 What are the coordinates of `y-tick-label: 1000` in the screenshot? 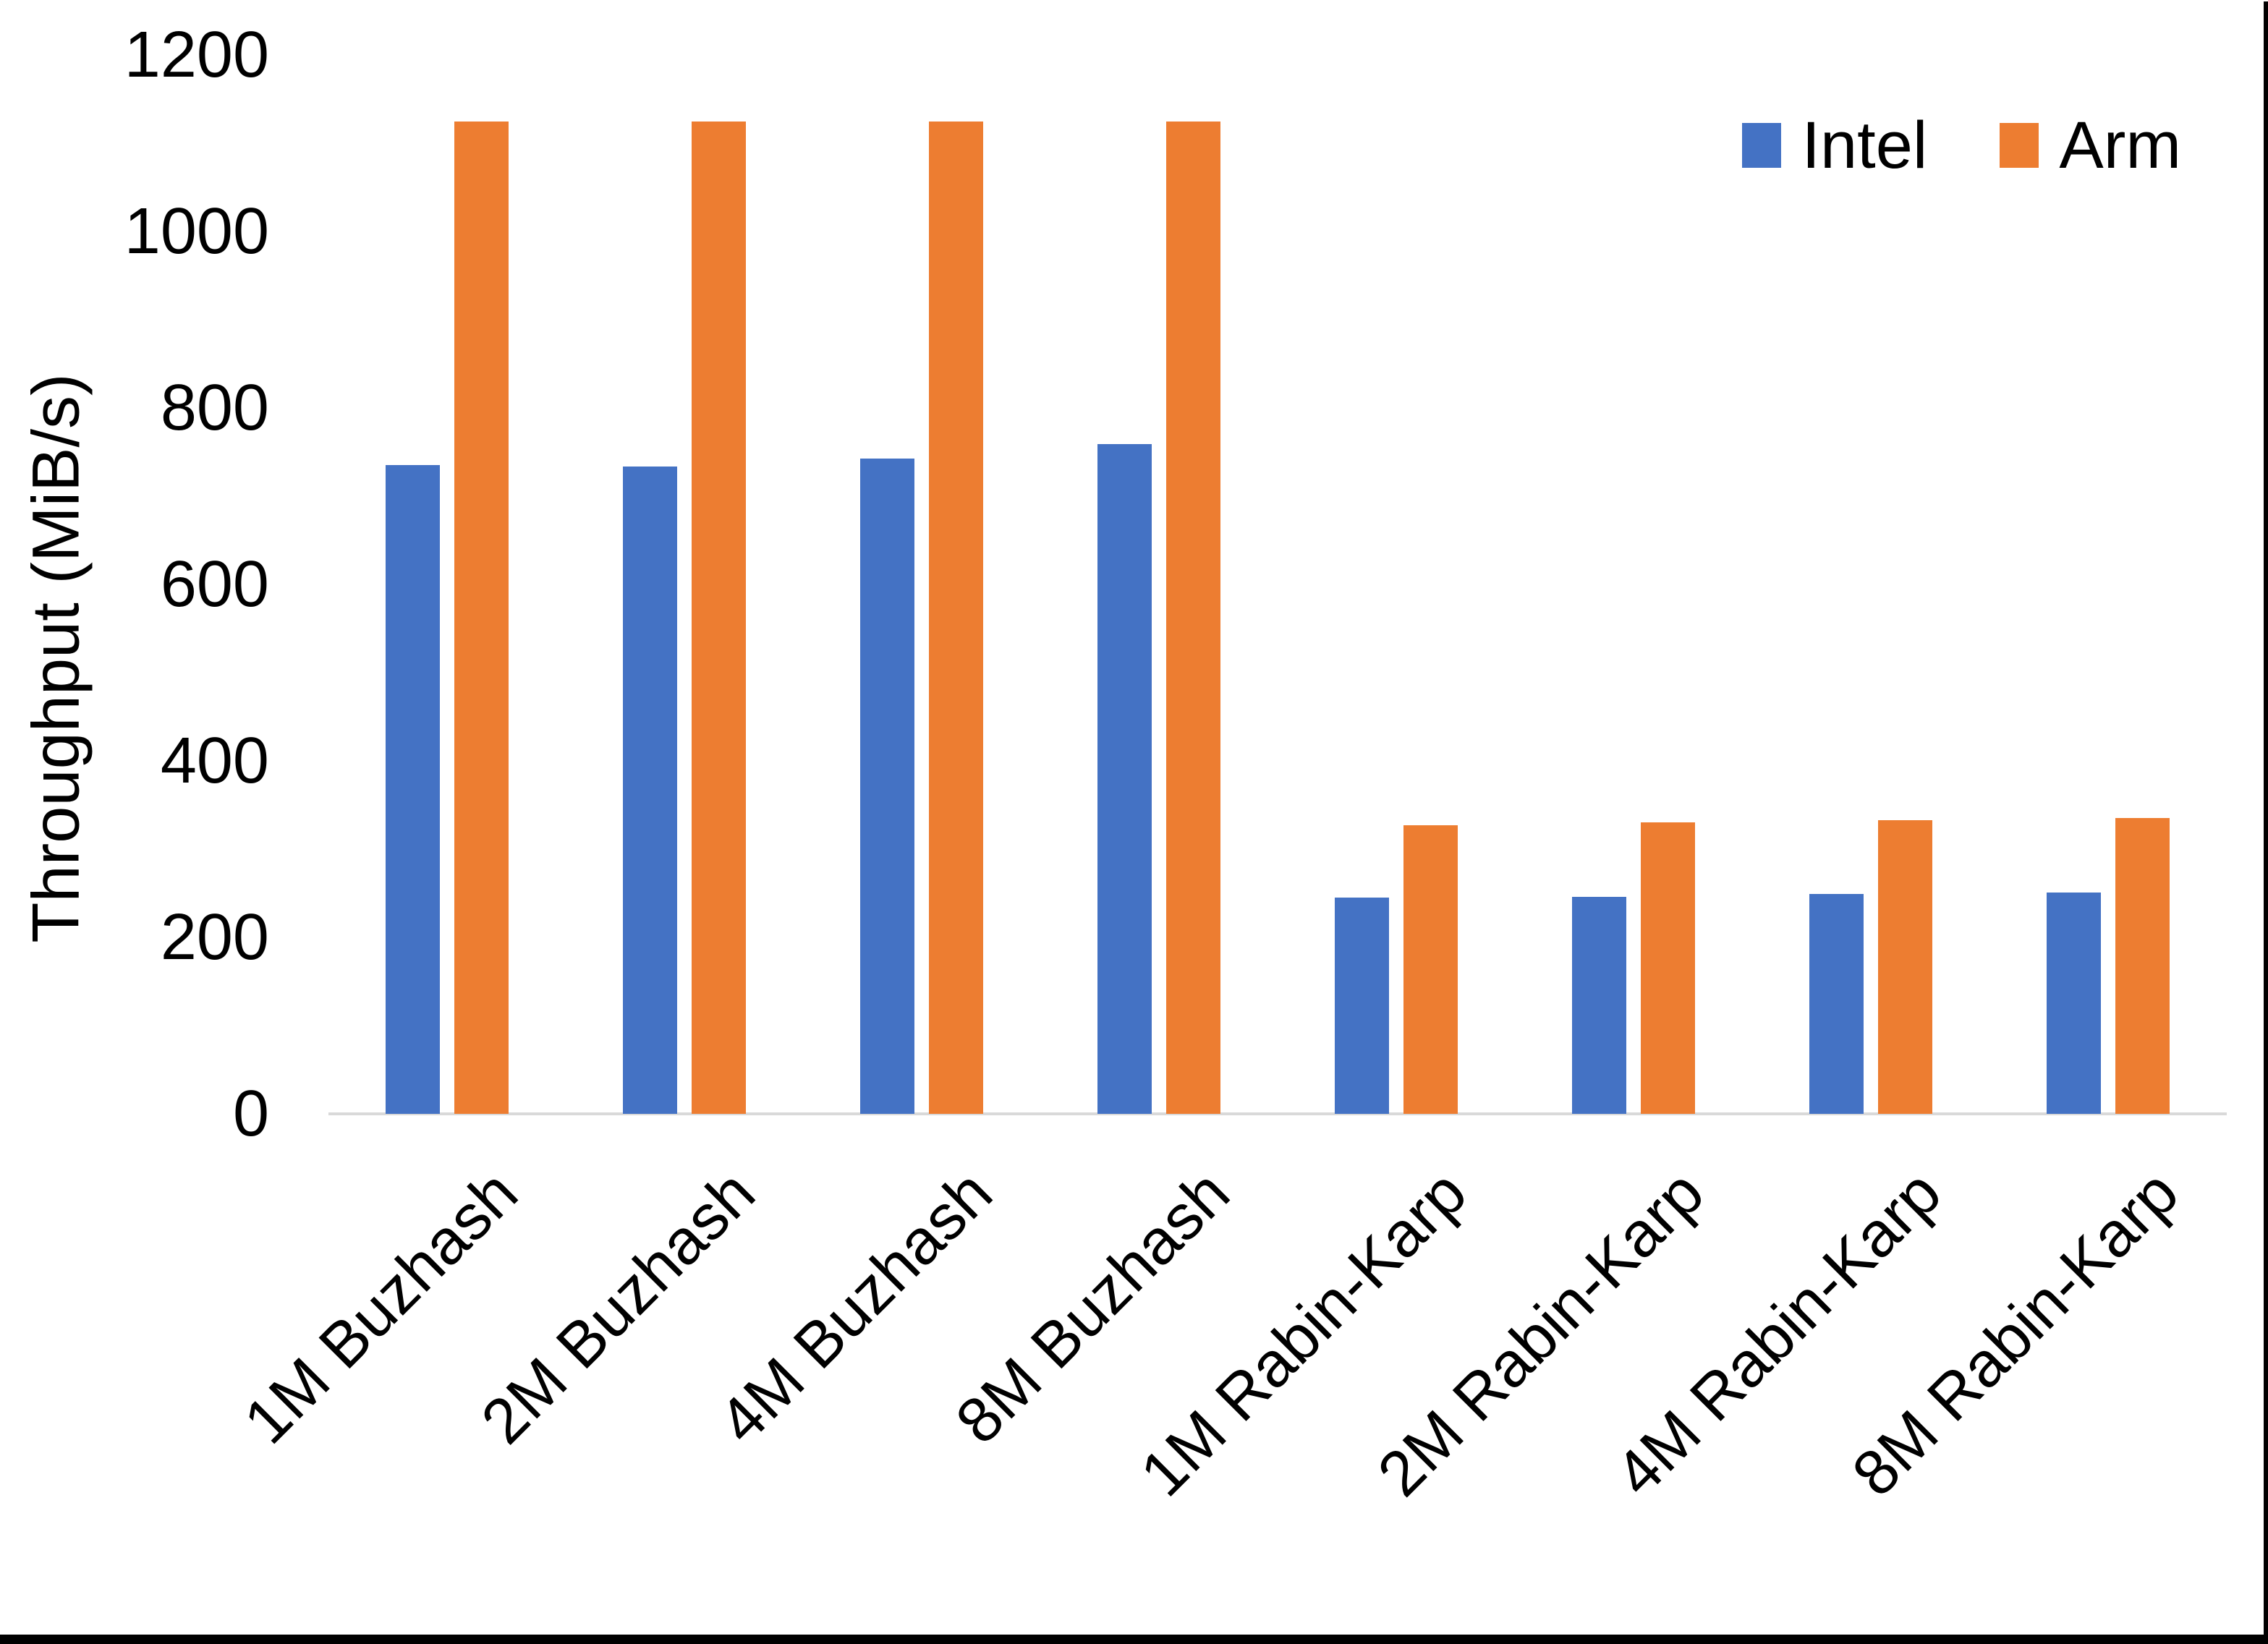 It's located at (196, 231).